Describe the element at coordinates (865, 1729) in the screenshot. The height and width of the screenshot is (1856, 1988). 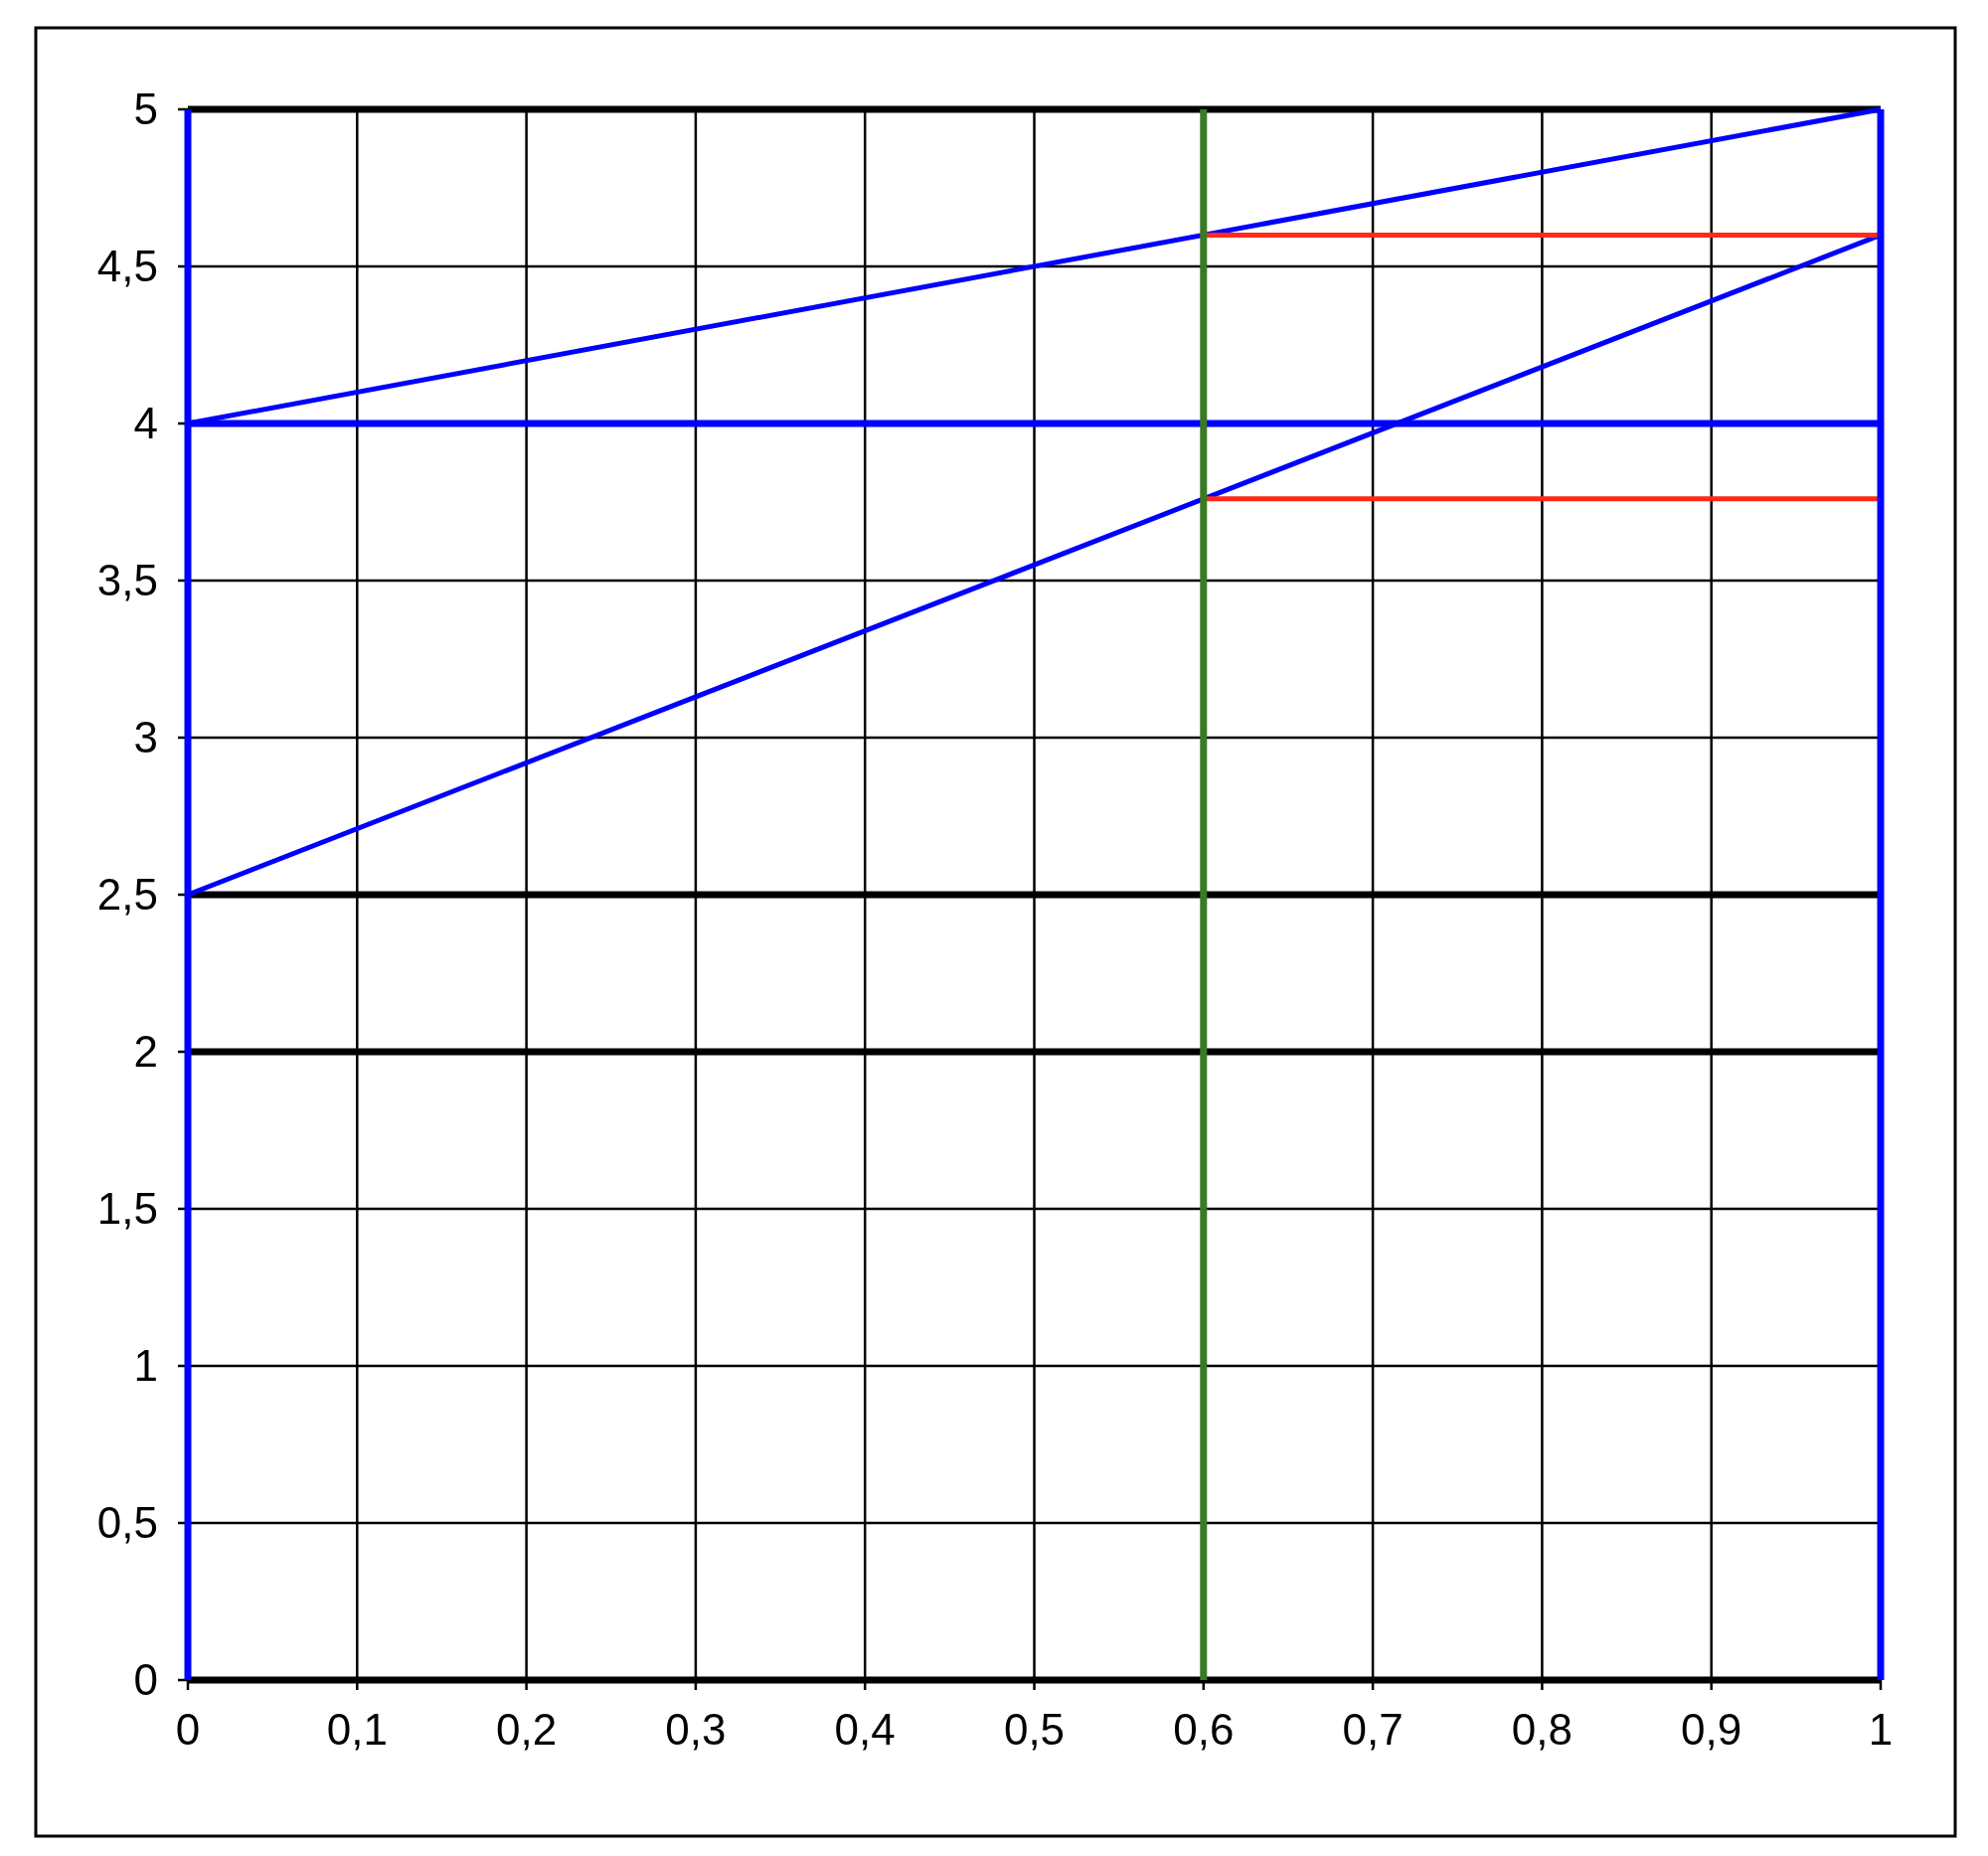
I see `x-tick-label: 0,4` at that location.